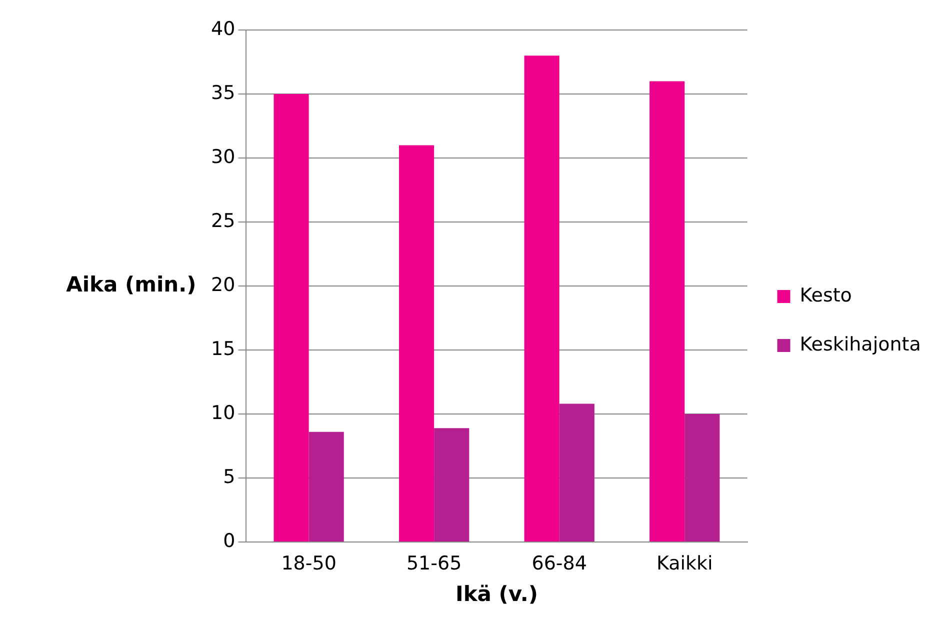  What do you see at coordinates (223, 221) in the screenshot?
I see `y-tick-label: 25` at bounding box center [223, 221].